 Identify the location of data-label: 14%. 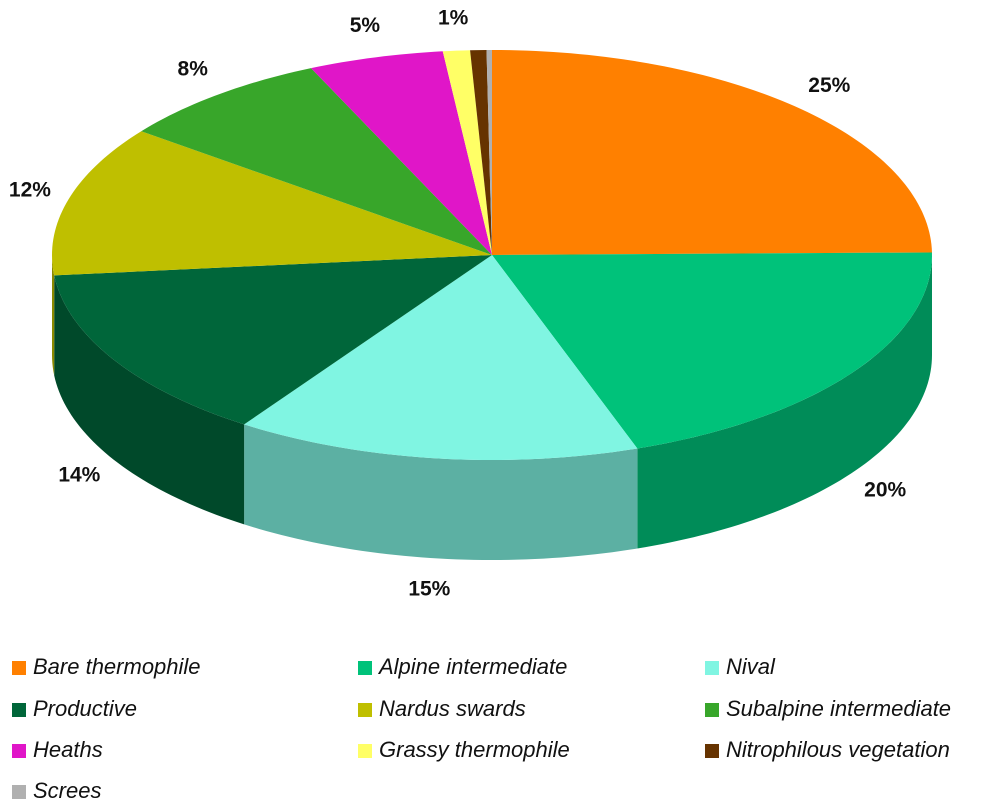
(79, 475).